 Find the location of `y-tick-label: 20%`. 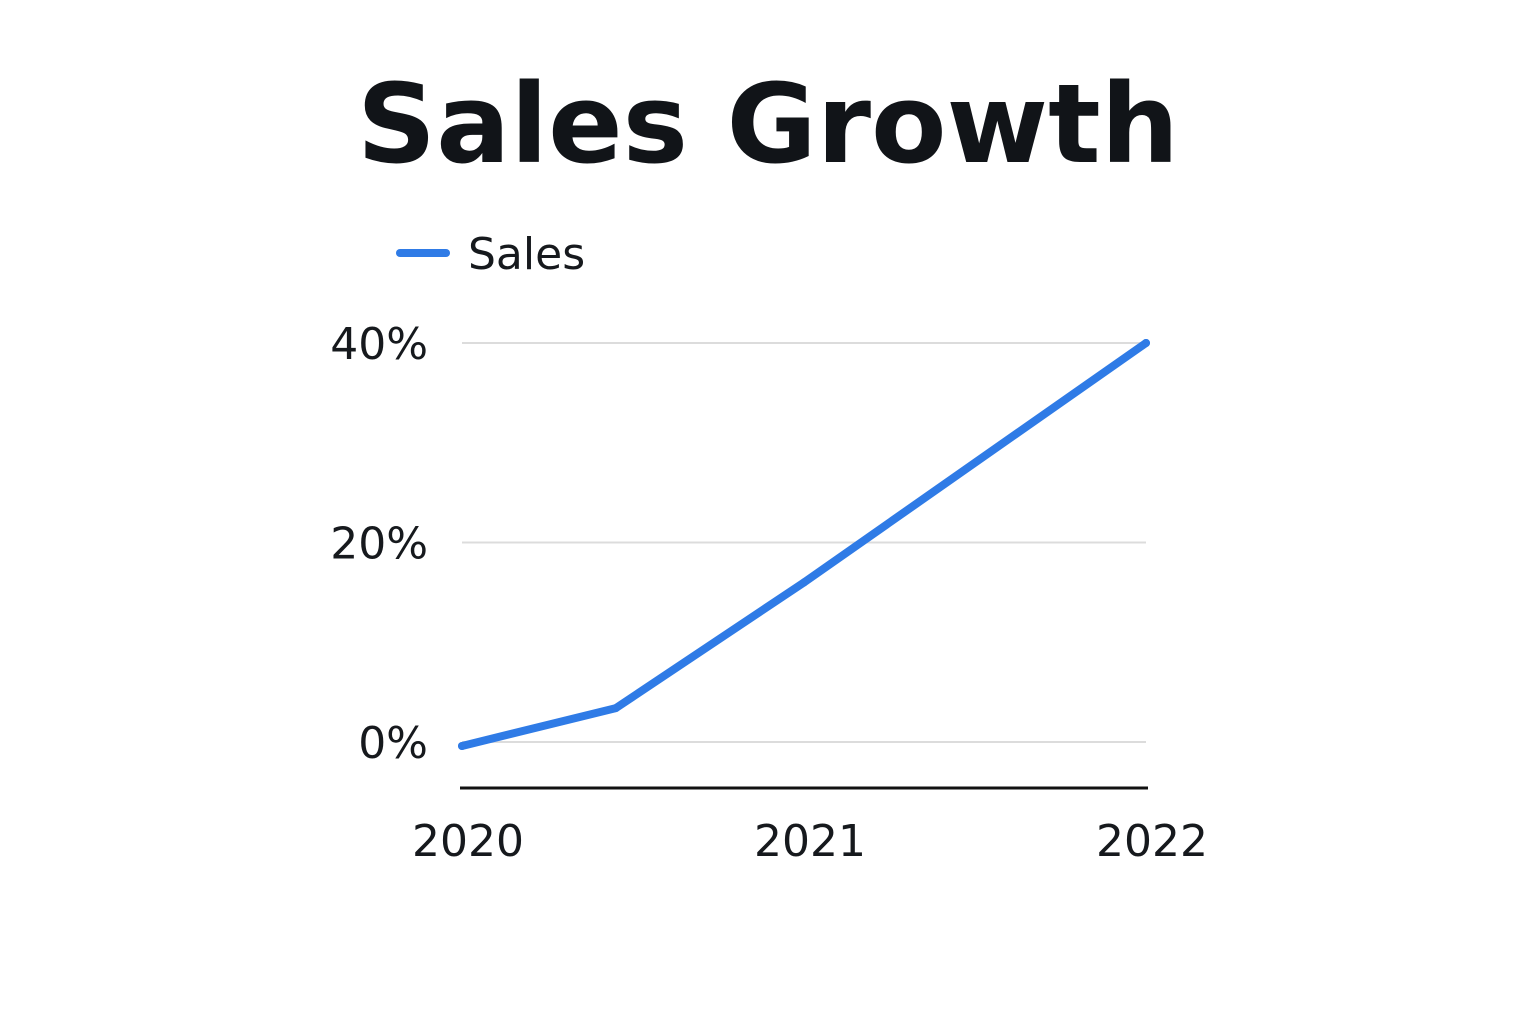

y-tick-label: 20% is located at coordinates (379, 544).